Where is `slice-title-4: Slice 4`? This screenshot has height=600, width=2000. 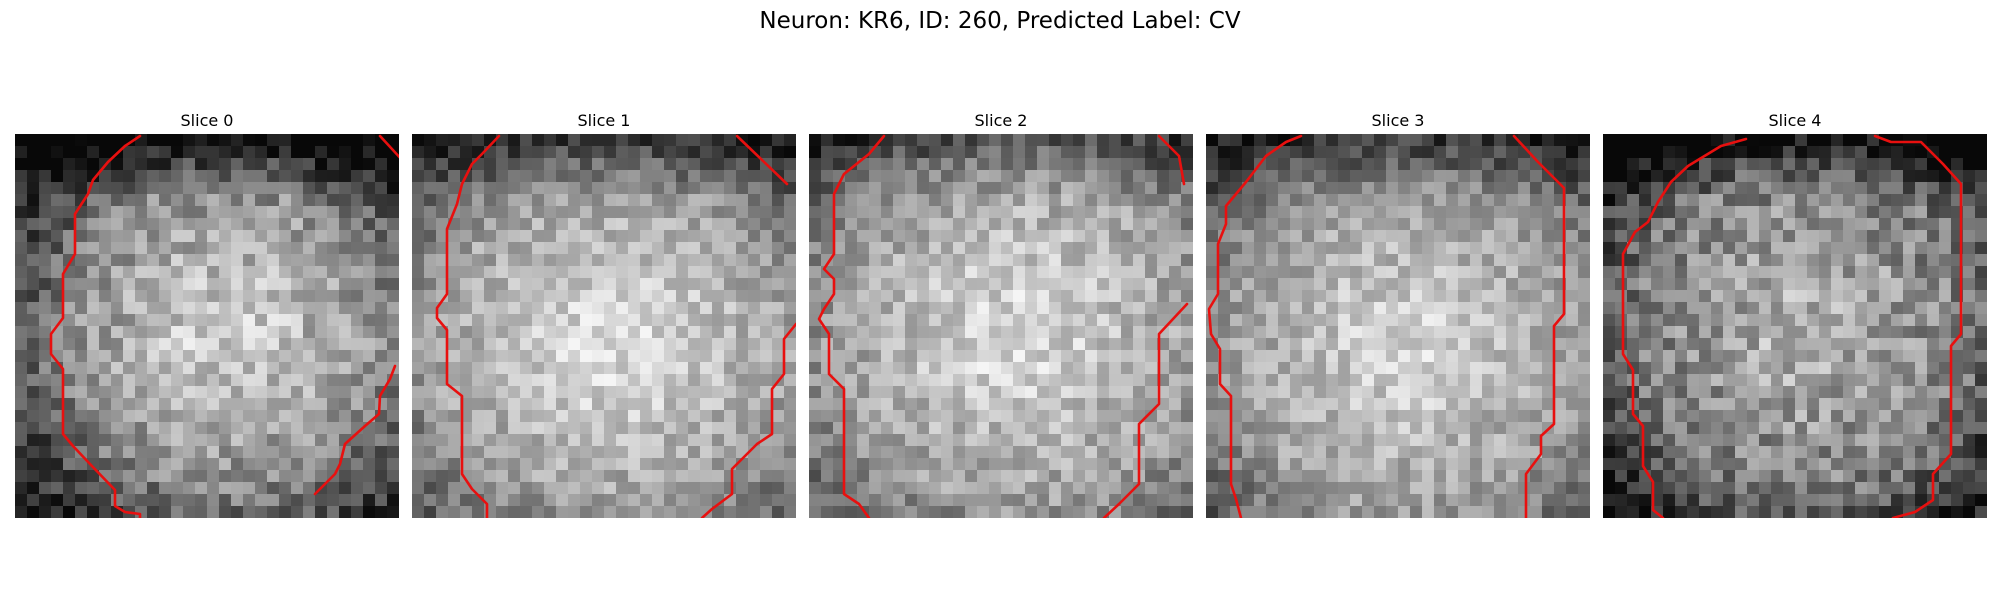
slice-title-4: Slice 4 is located at coordinates (1795, 120).